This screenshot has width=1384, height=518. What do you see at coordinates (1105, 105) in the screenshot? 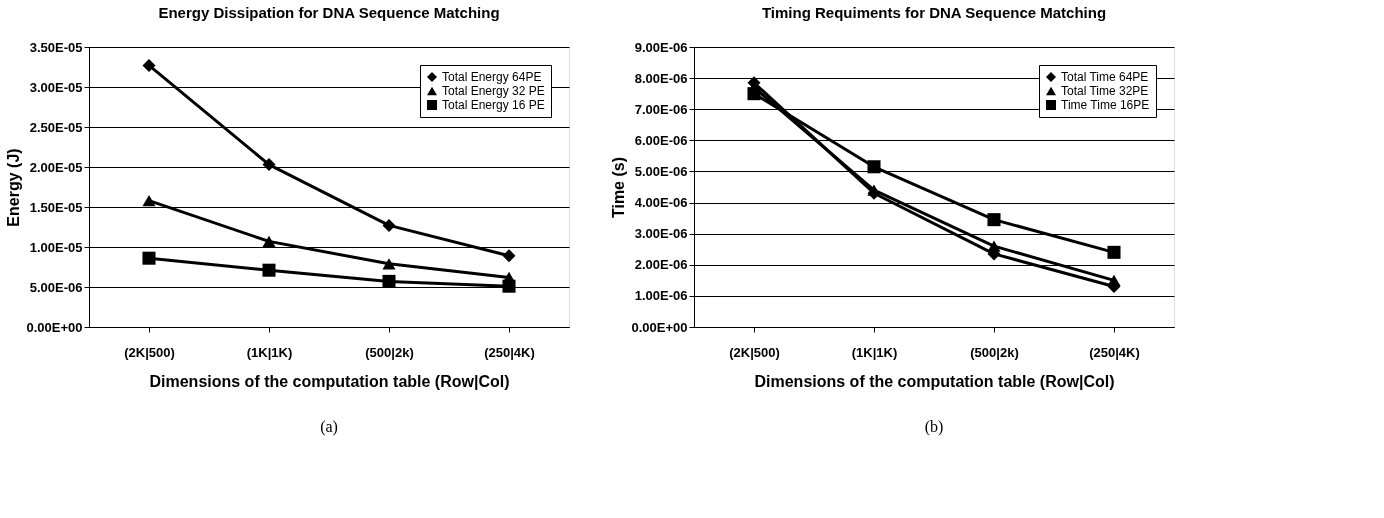
I see `legend-label: Time Time 16PE` at bounding box center [1105, 105].